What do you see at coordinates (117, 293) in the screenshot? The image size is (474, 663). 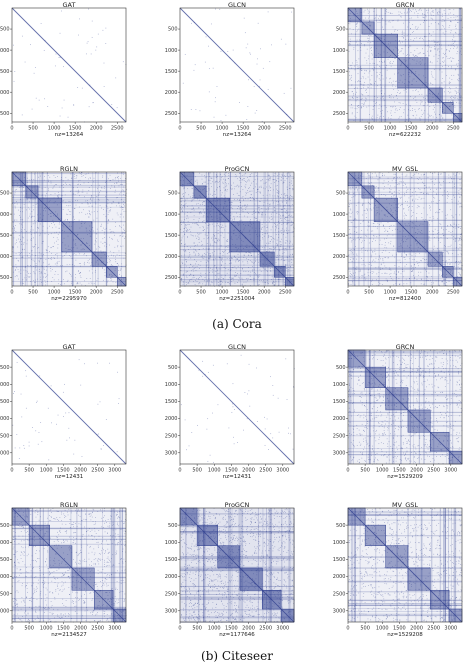 I see `x-tick-label: 2500` at bounding box center [117, 293].